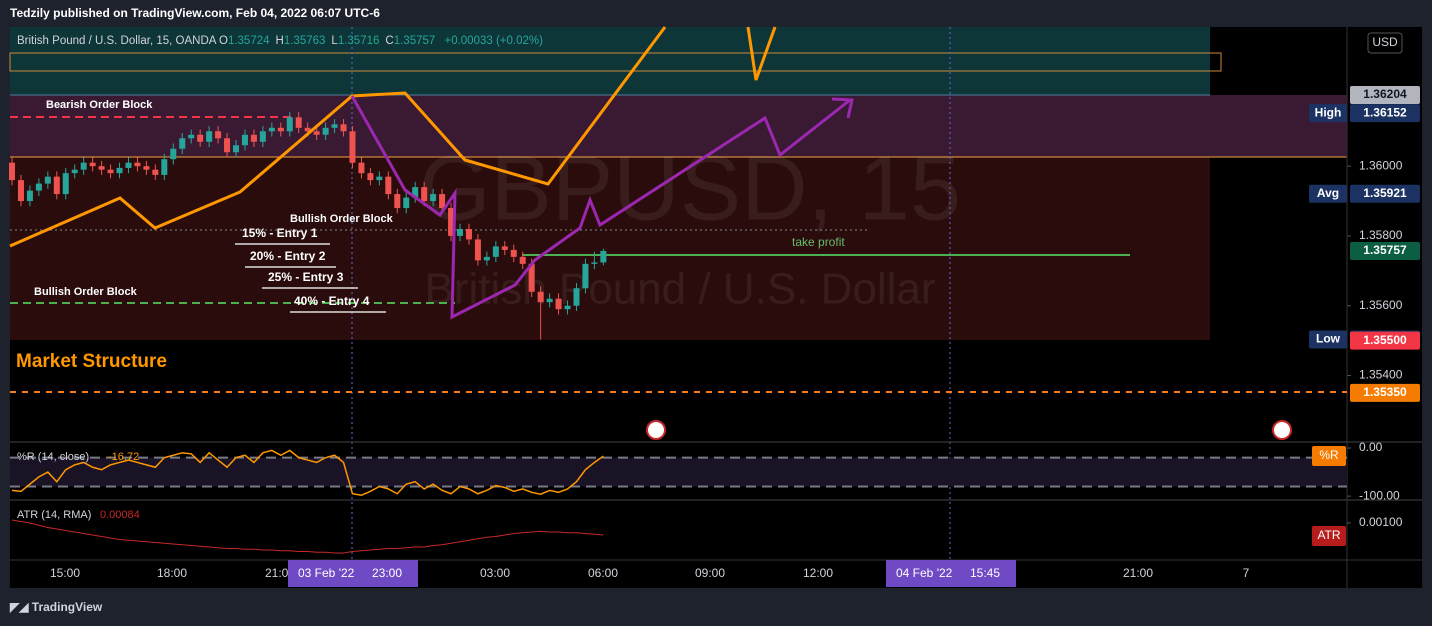 This screenshot has height=626, width=1432. Describe the element at coordinates (1381, 305) in the screenshot. I see `y-tick-label: 1.35600` at that location.